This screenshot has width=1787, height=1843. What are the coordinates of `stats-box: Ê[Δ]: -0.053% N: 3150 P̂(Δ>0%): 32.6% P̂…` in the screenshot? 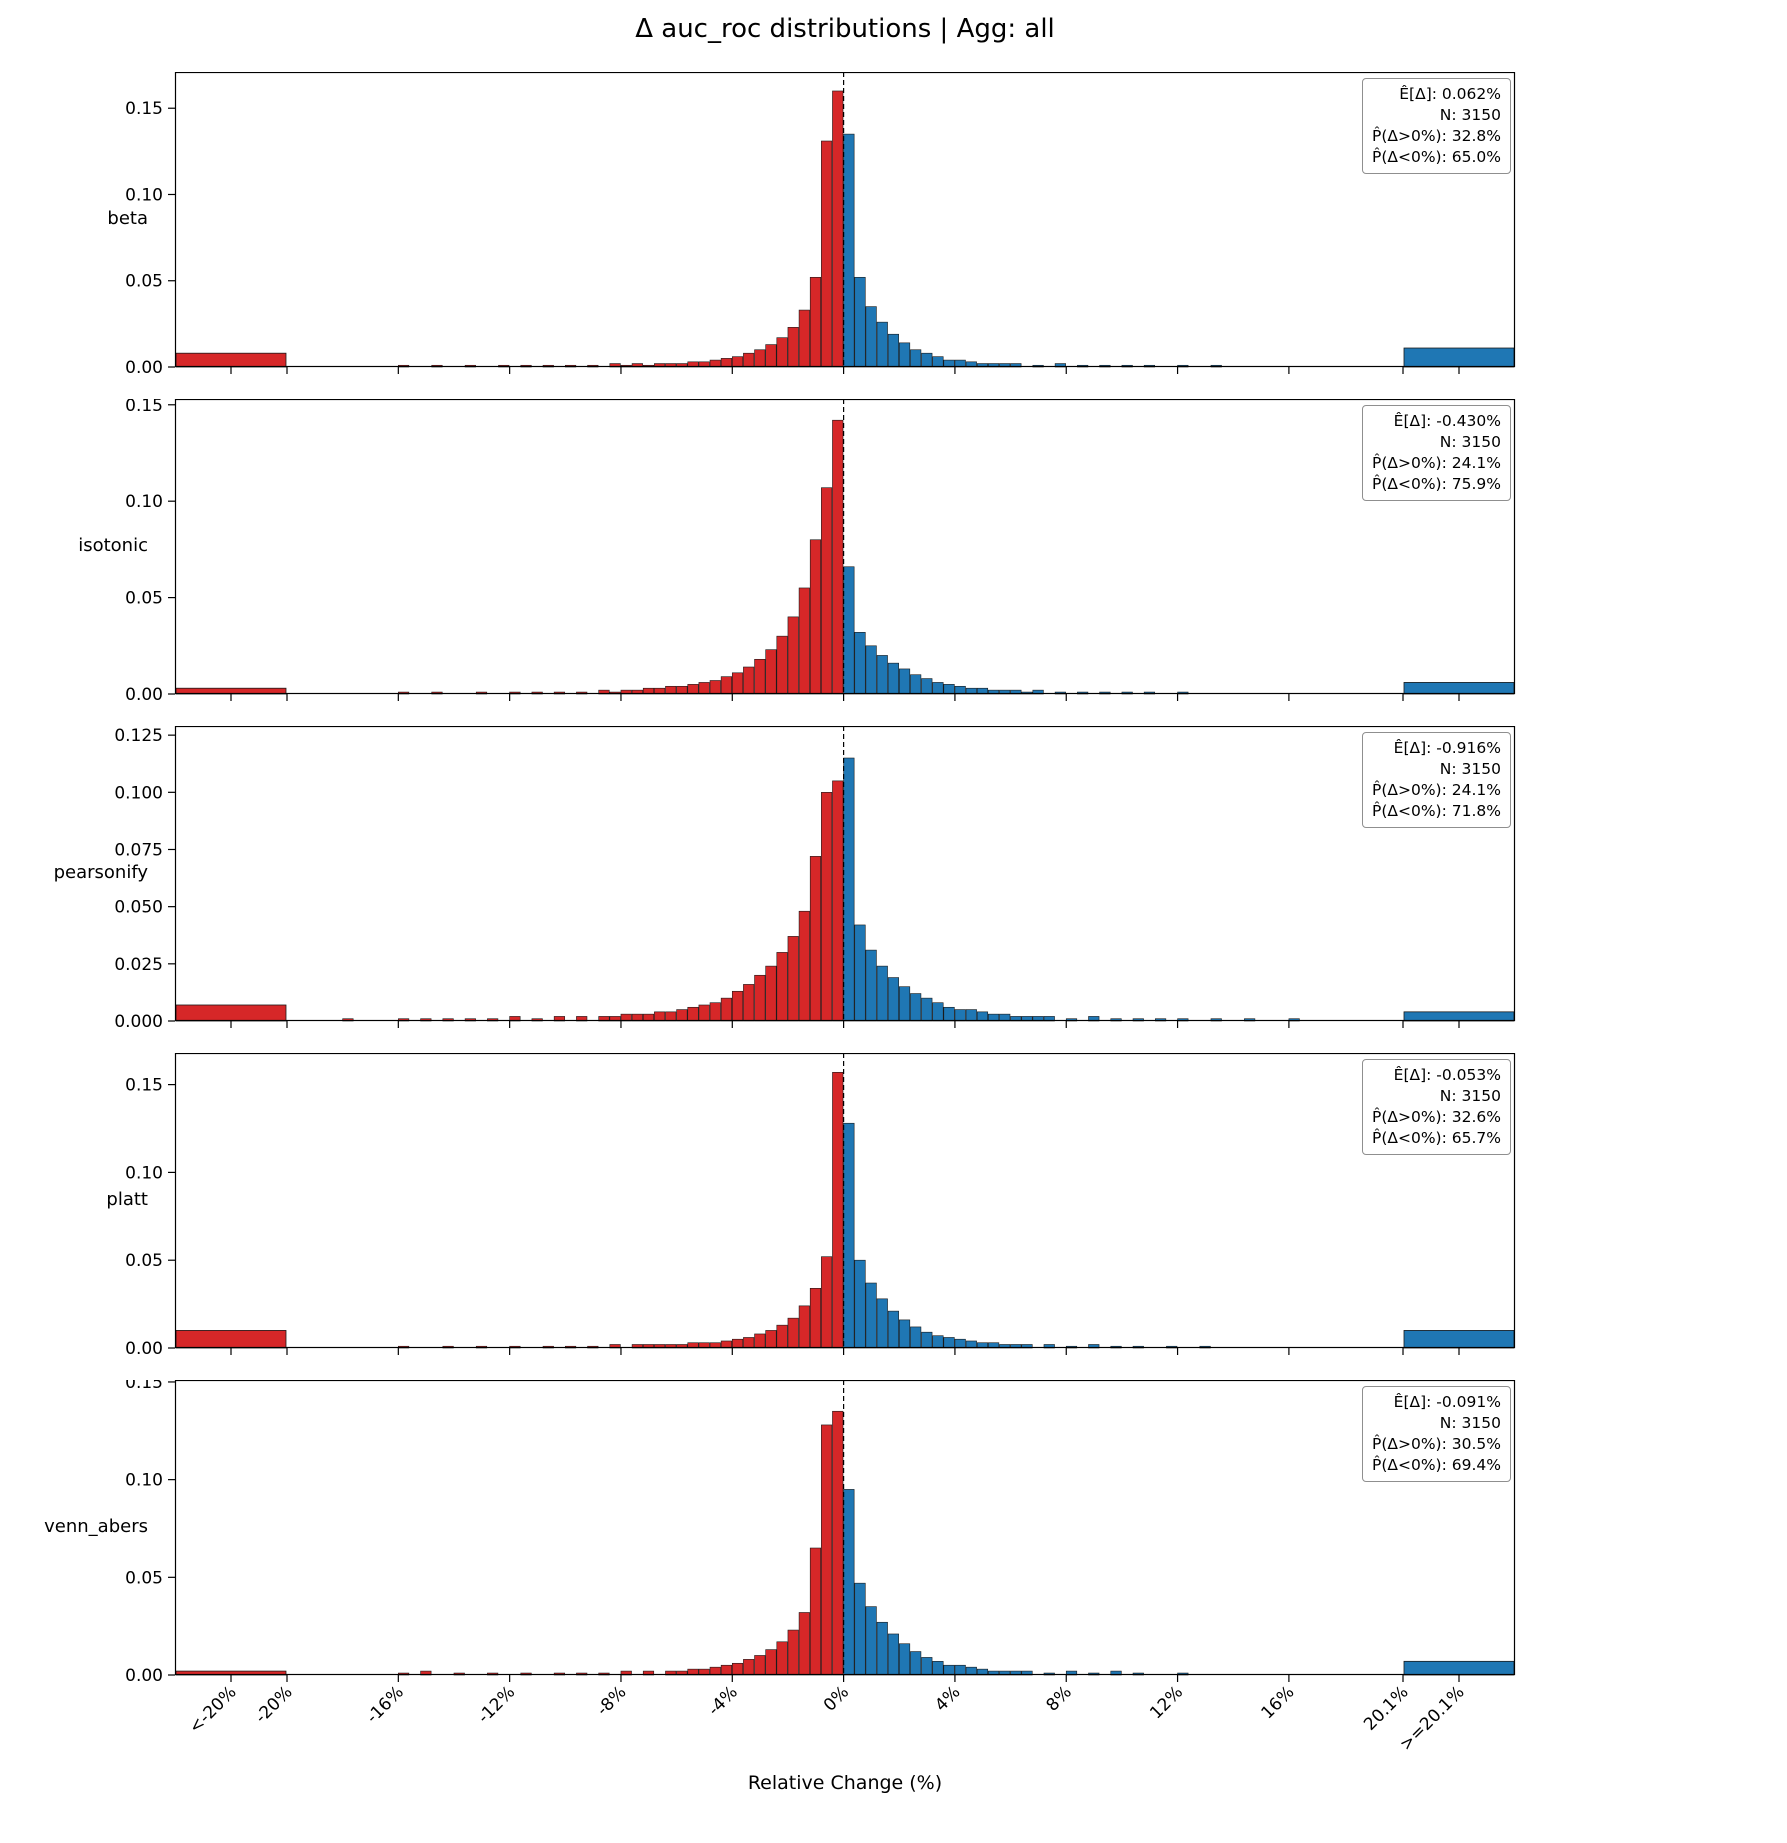 It's located at (1436, 1107).